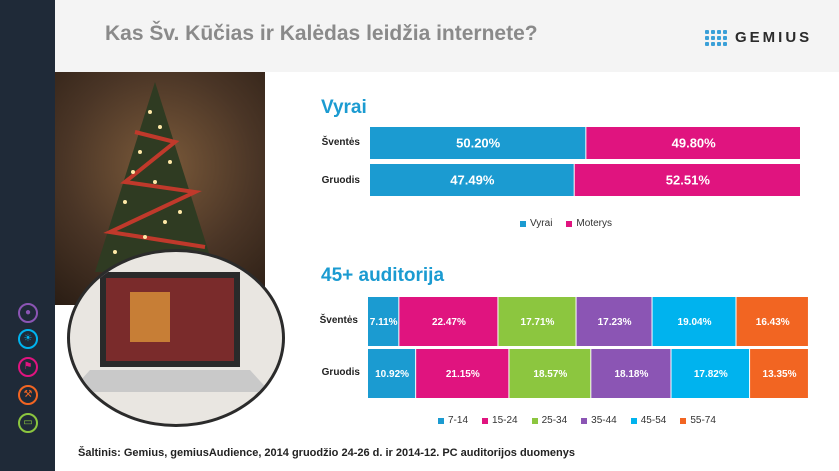 This screenshot has width=839, height=471. Describe the element at coordinates (716, 37) in the screenshot. I see `logo-dots-icon` at that location.